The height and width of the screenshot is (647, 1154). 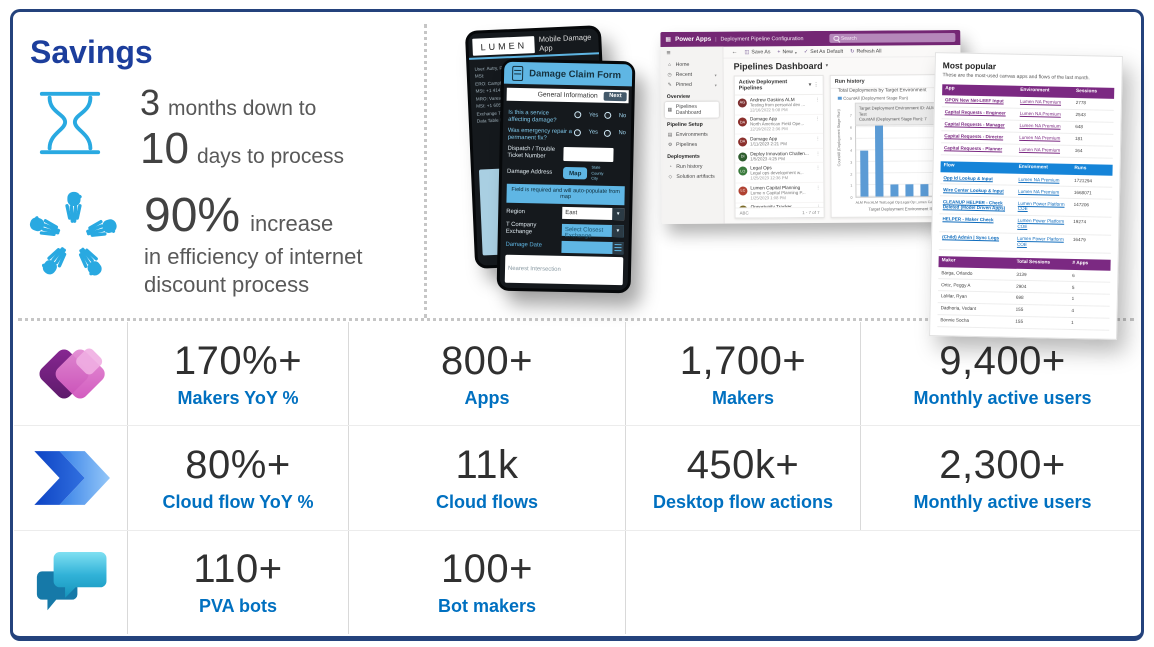 What do you see at coordinates (668, 40) in the screenshot?
I see `waffle-icon: ▦` at bounding box center [668, 40].